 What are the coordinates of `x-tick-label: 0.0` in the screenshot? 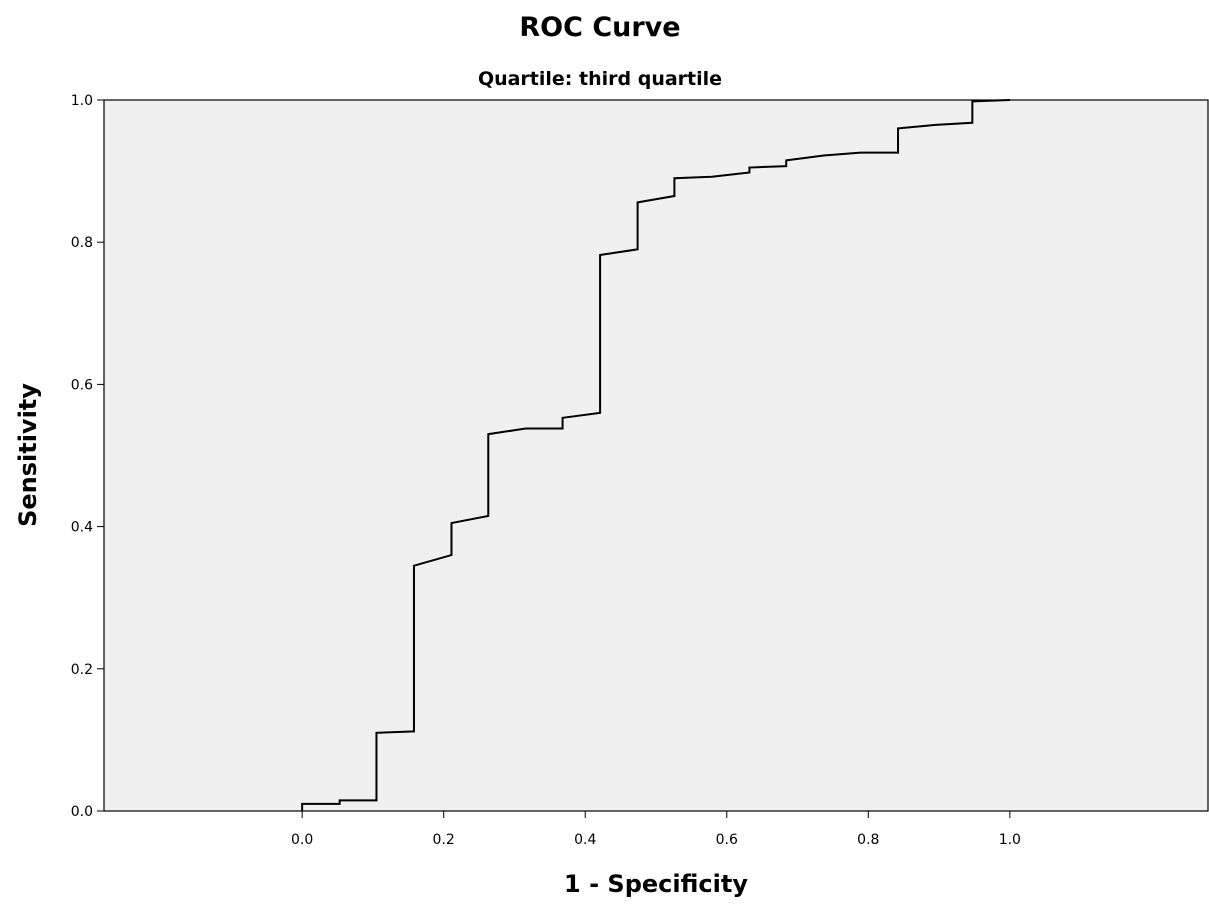 It's located at (302, 840).